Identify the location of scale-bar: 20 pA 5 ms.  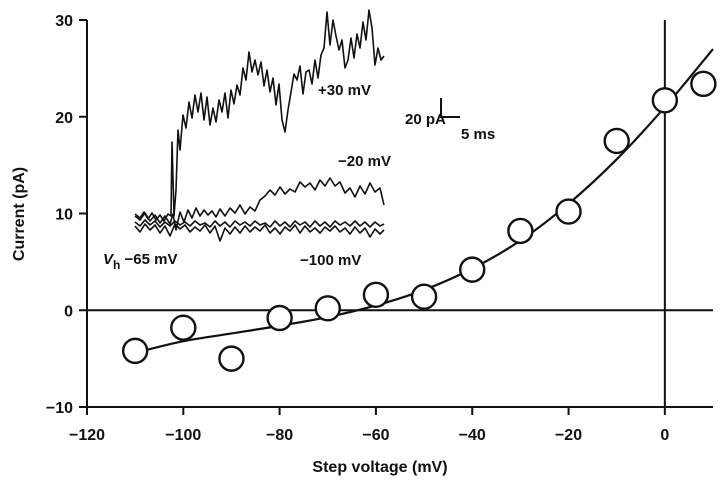
(450, 120).